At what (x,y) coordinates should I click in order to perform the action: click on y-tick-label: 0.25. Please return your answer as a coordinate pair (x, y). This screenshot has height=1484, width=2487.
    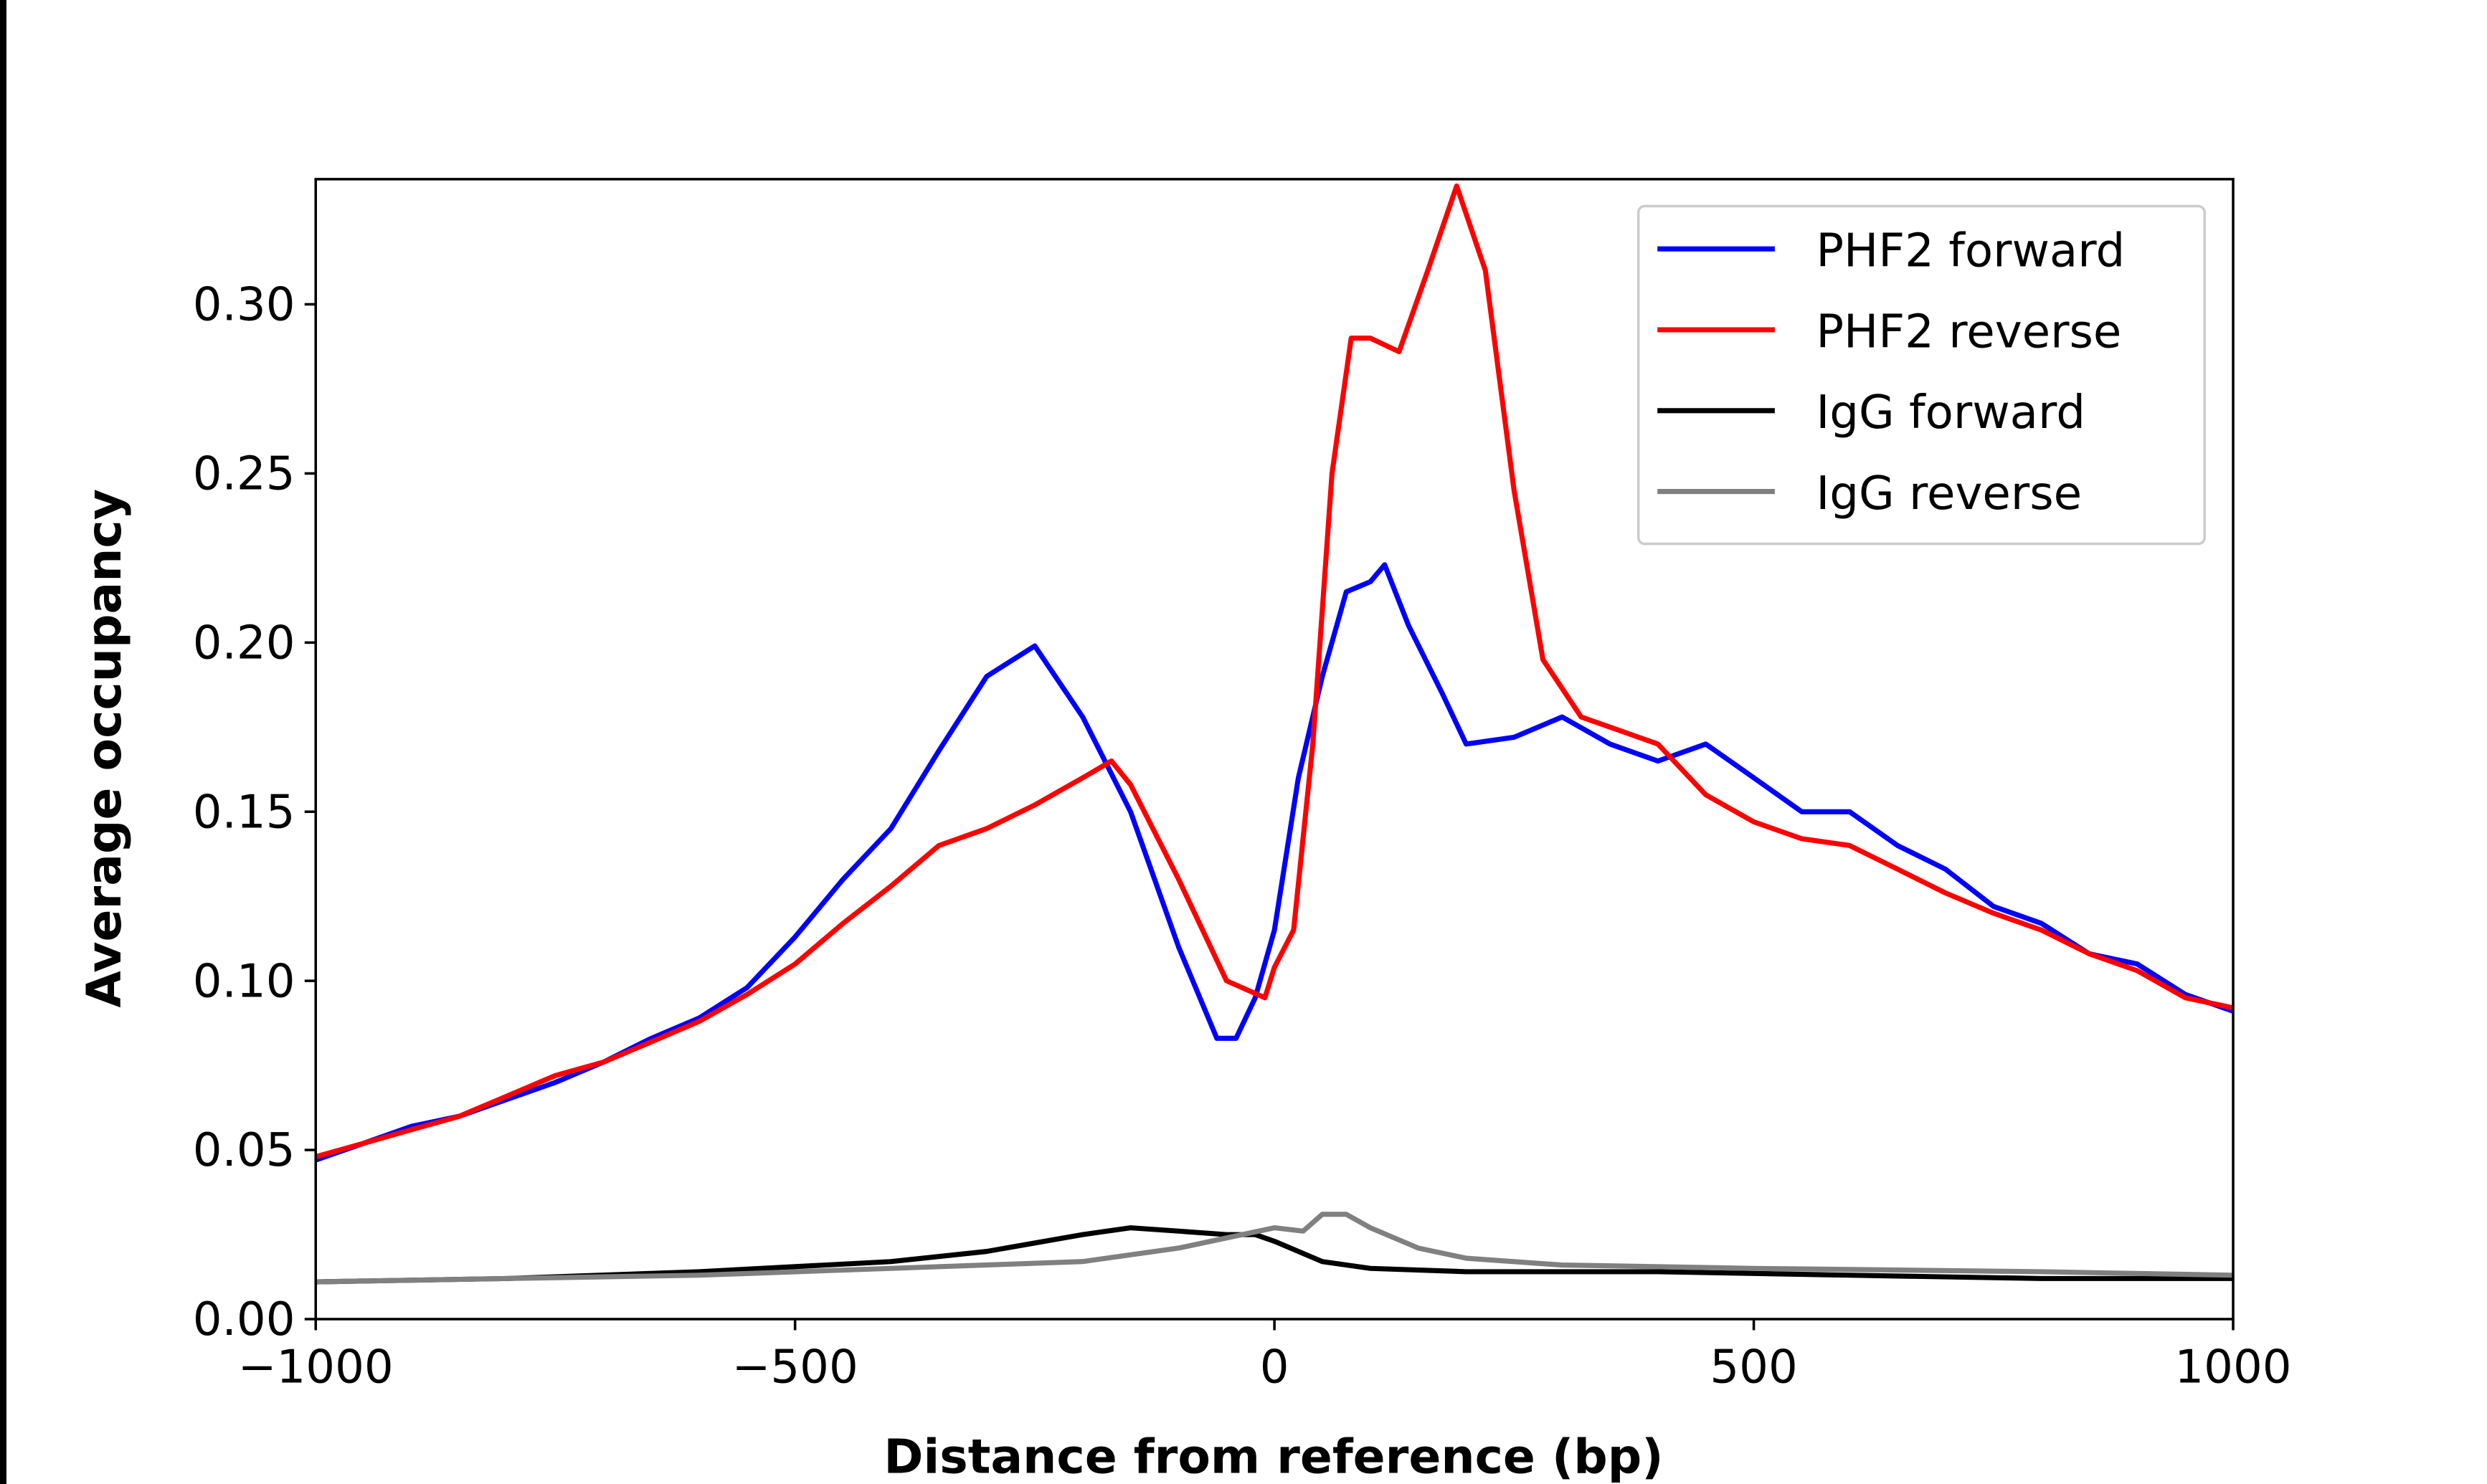
    Looking at the image, I should click on (244, 474).